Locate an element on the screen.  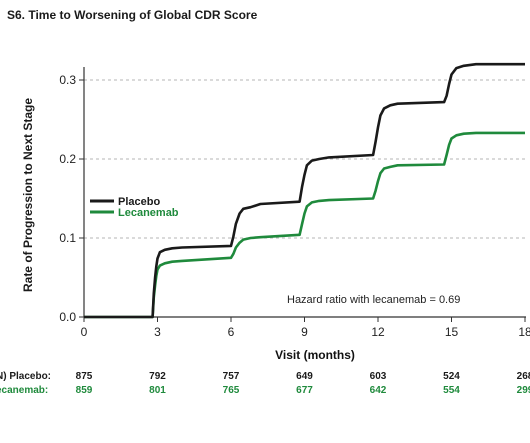
legend: Placebo Lecanemab is located at coordinates (134, 207).